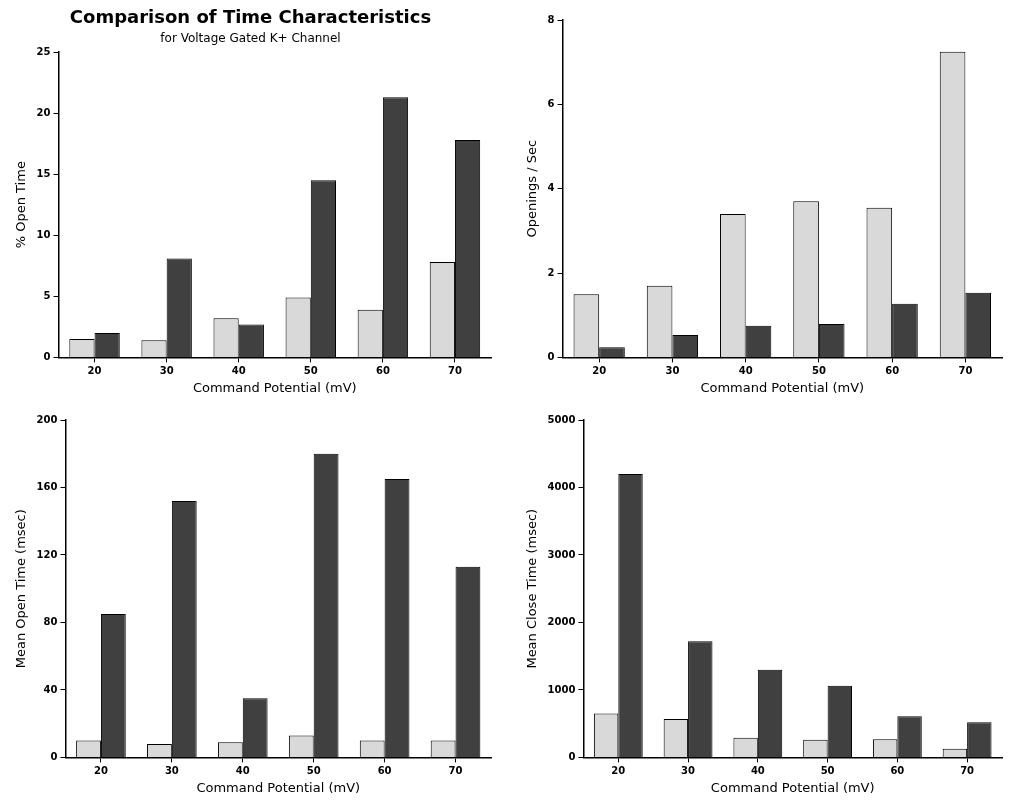 This screenshot has height=803, width=1022. What do you see at coordinates (47, 295) in the screenshot?
I see `y-tick-label: 5` at bounding box center [47, 295].